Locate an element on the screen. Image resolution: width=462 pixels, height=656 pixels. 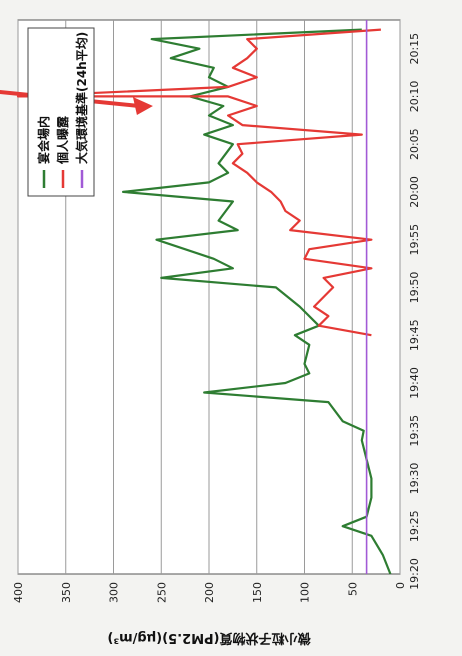
x-tick-label: 19:45 is located at coordinates (414, 335).